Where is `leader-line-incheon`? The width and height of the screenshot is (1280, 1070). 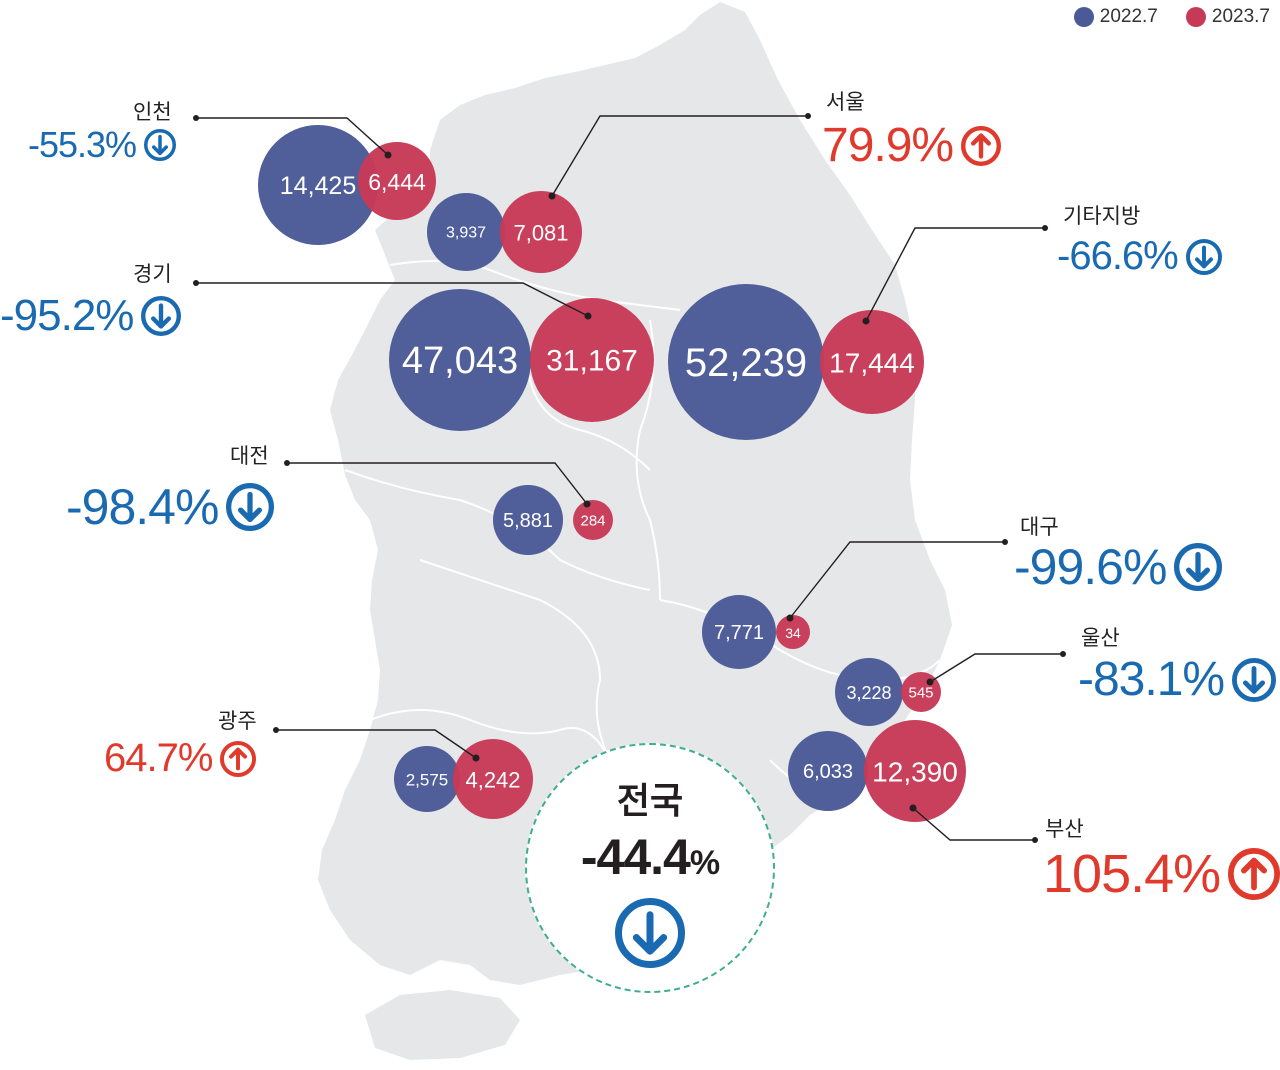 leader-line-incheon is located at coordinates (292, 136).